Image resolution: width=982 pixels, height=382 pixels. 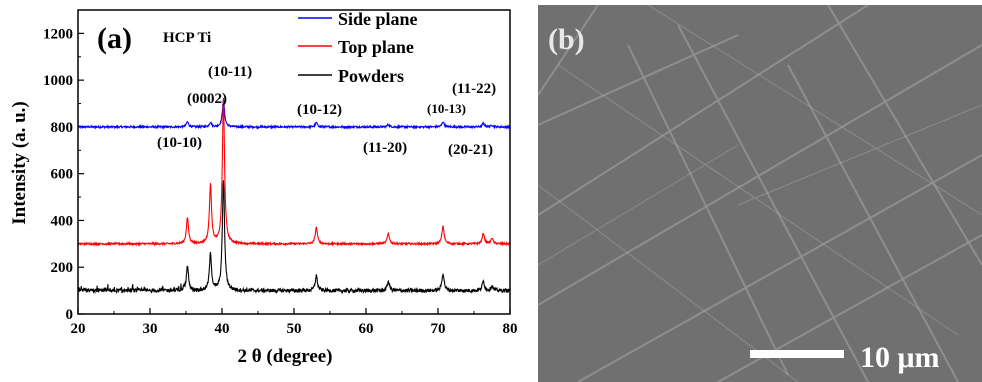 What do you see at coordinates (510, 329) in the screenshot?
I see `x-tick-label: 80` at bounding box center [510, 329].